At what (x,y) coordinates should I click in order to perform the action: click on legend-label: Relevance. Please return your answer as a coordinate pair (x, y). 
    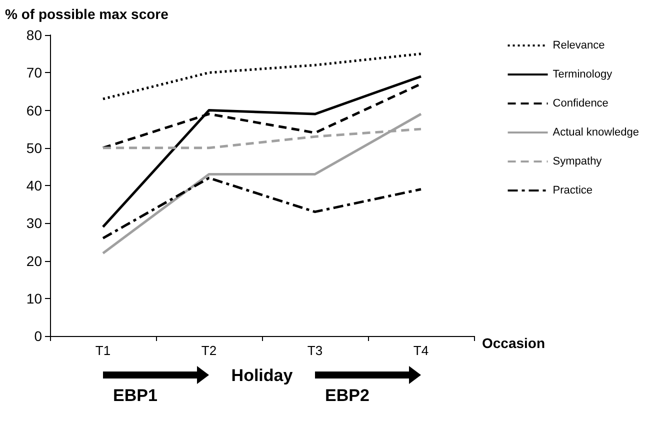
    Looking at the image, I should click on (578, 46).